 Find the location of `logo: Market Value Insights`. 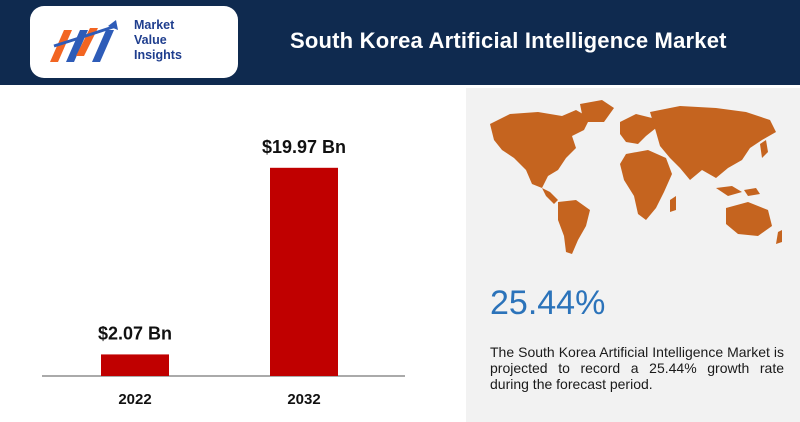

logo: Market Value Insights is located at coordinates (134, 42).